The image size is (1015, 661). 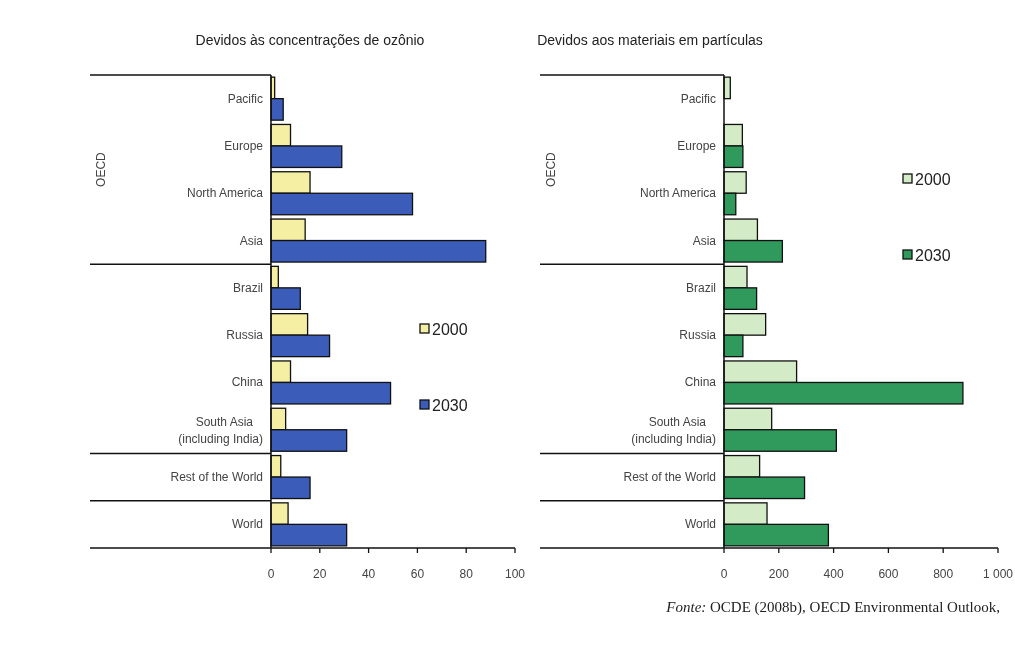 What do you see at coordinates (368, 574) in the screenshot?
I see `x-tick-label: 40` at bounding box center [368, 574].